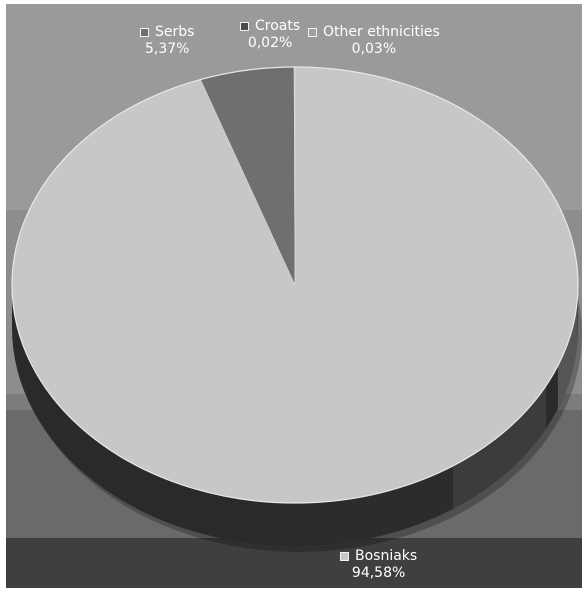 The width and height of the screenshot is (582, 592). I want to click on data-label-serbs: Serbs 5,37%, so click(167, 41).